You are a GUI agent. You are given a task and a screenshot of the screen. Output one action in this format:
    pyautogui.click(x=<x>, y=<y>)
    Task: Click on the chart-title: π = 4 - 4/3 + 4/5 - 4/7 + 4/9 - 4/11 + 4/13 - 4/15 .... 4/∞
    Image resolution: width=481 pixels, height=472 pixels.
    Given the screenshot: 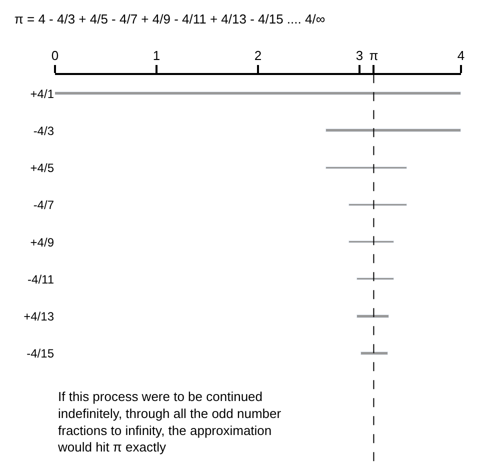 What is the action you would take?
    pyautogui.click(x=170, y=18)
    